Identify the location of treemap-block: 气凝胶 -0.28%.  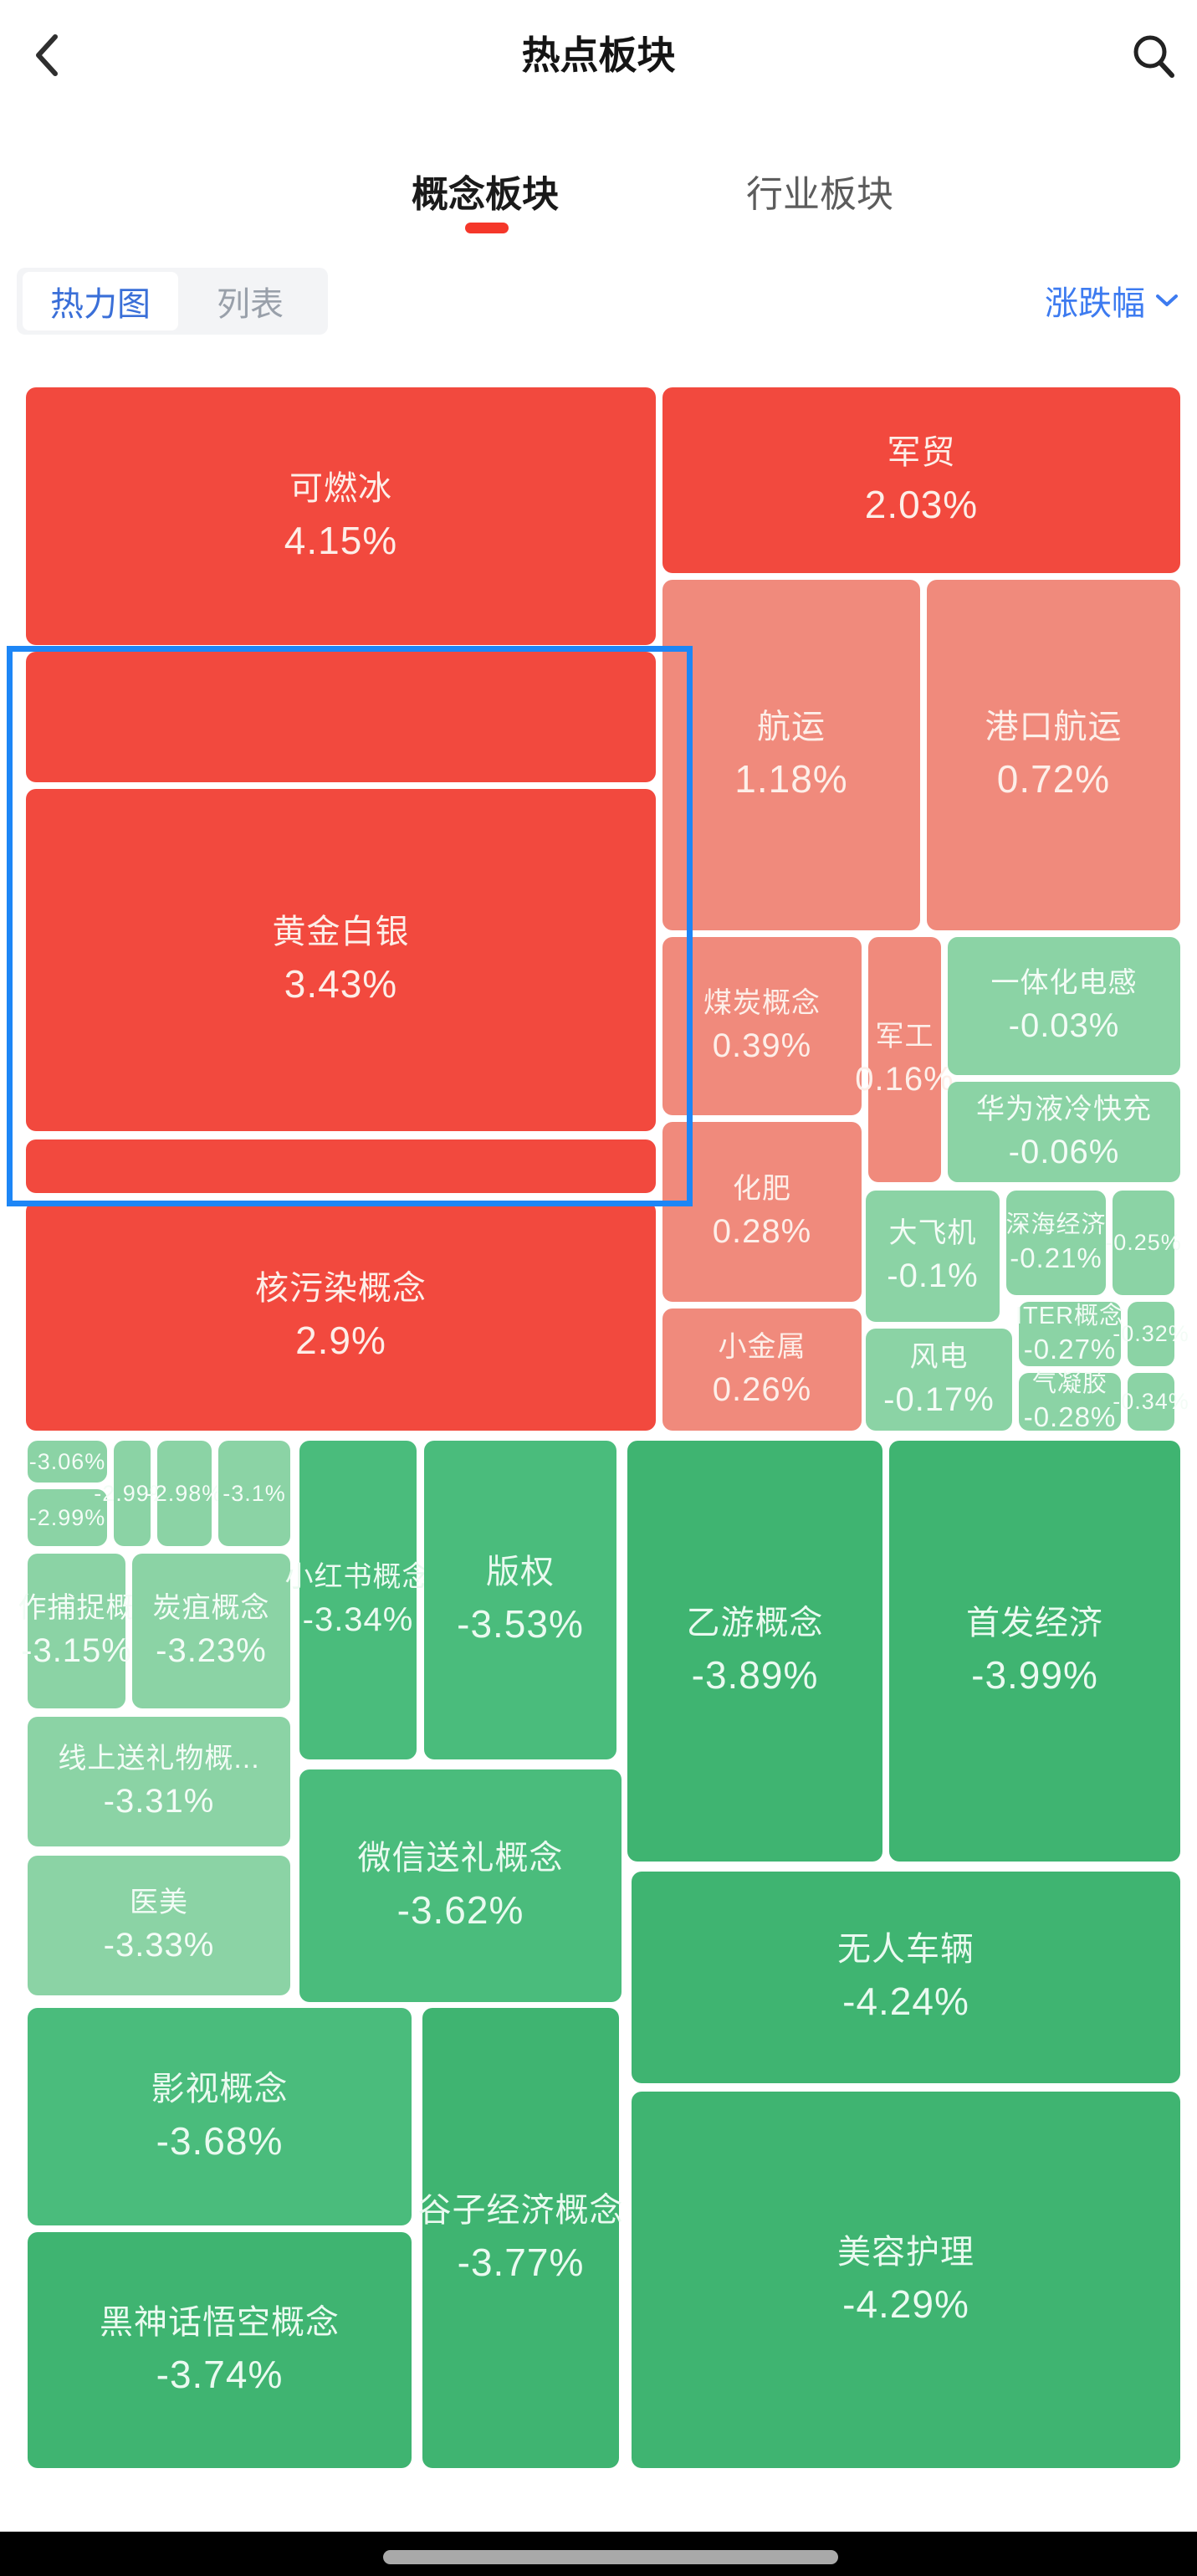
(1070, 1401).